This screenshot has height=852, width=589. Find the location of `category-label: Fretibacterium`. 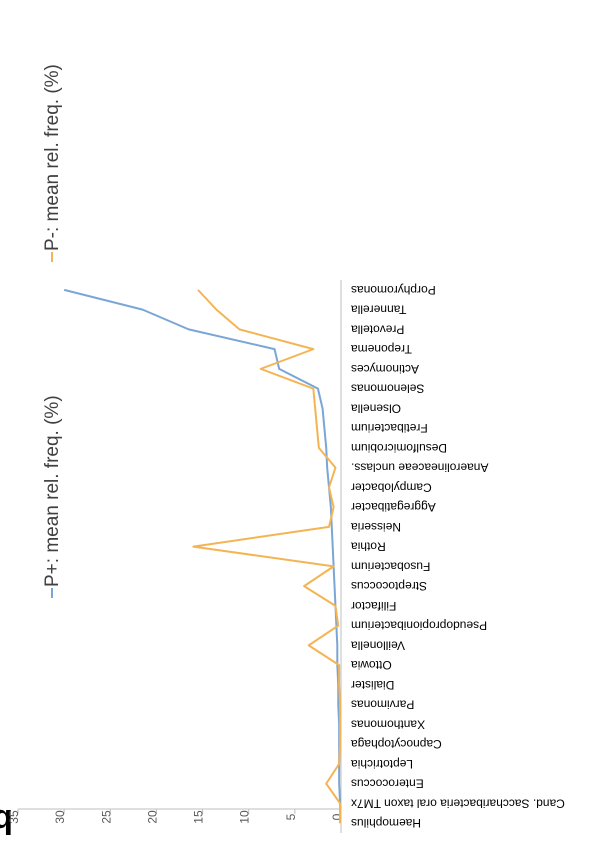

category-label: Fretibacterium is located at coordinates (389, 428).